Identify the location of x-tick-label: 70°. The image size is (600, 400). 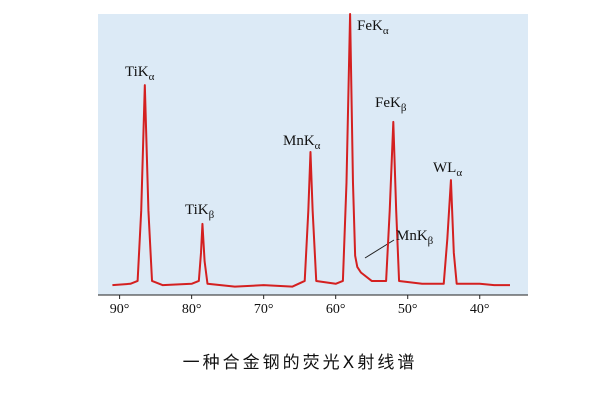
(264, 309).